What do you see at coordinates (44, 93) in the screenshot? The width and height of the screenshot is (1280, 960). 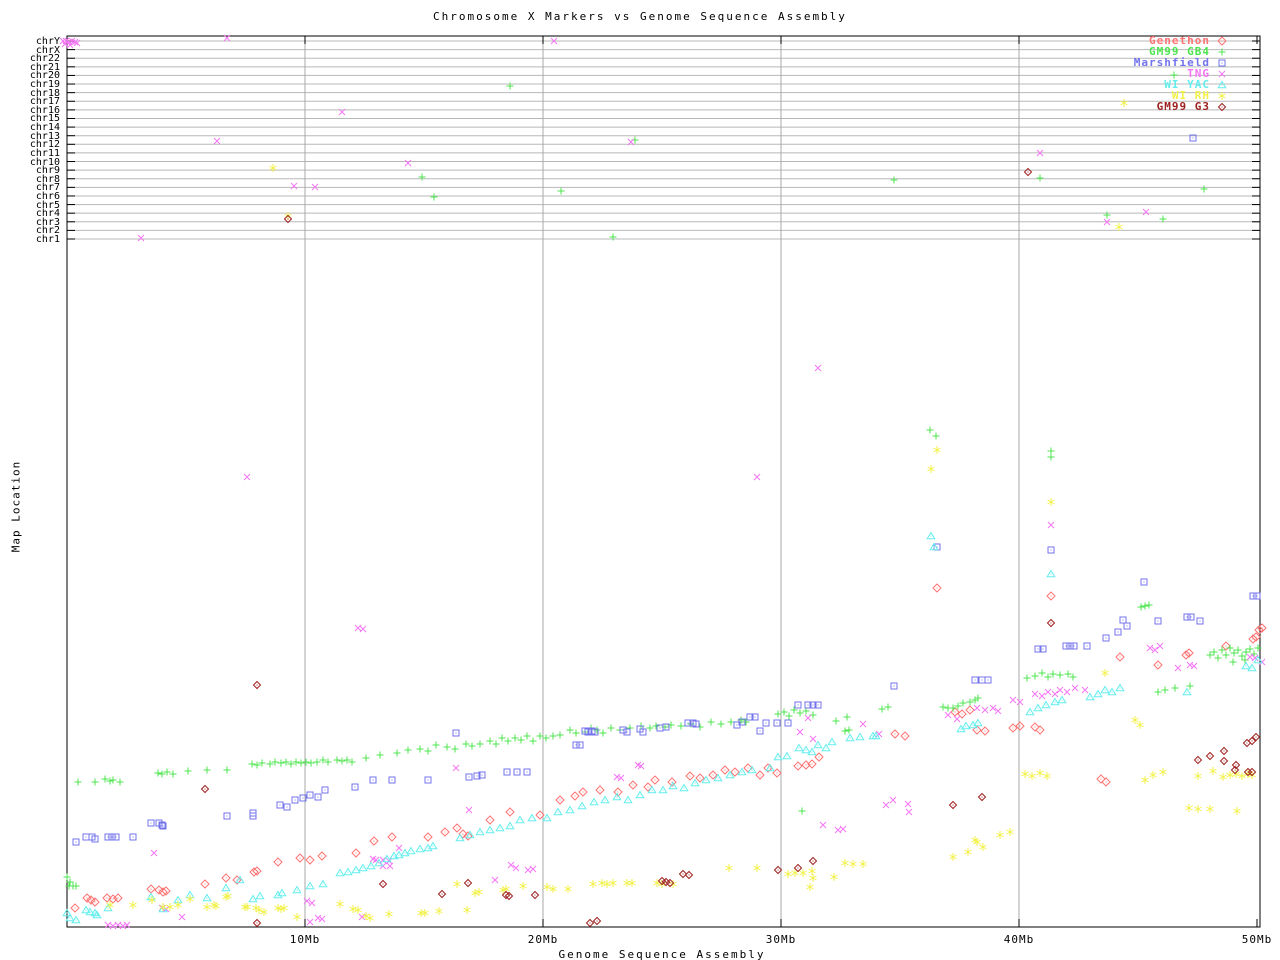 I see `y-tick-label-chr18: chr18` at bounding box center [44, 93].